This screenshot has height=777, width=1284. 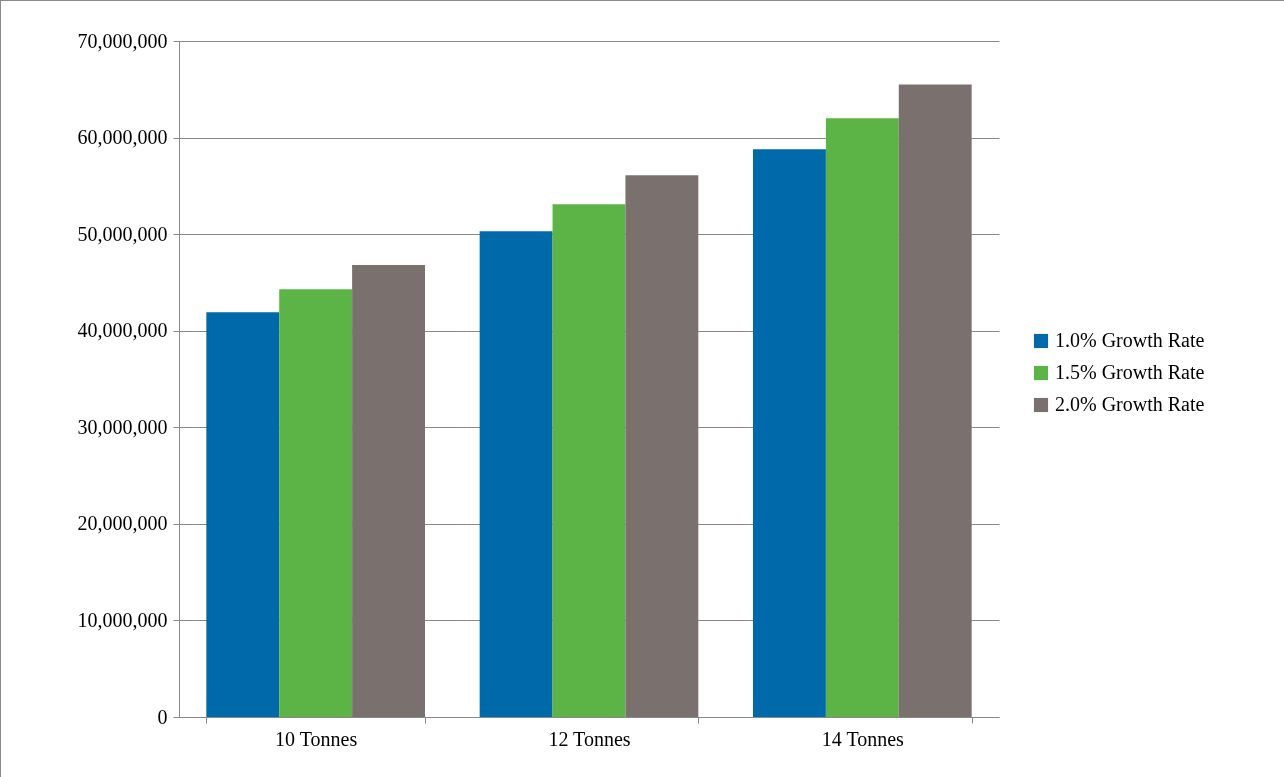 I want to click on y-tick-label: 60,000,000, so click(x=122, y=137).